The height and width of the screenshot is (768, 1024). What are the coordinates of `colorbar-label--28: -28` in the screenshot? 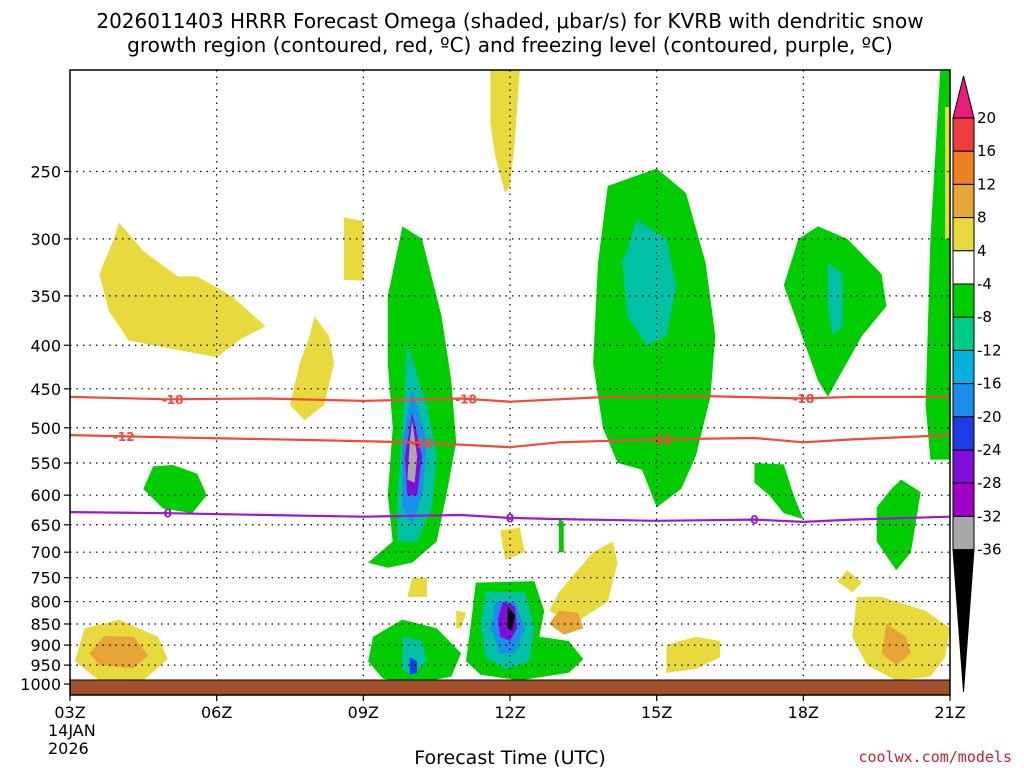 It's located at (989, 483).